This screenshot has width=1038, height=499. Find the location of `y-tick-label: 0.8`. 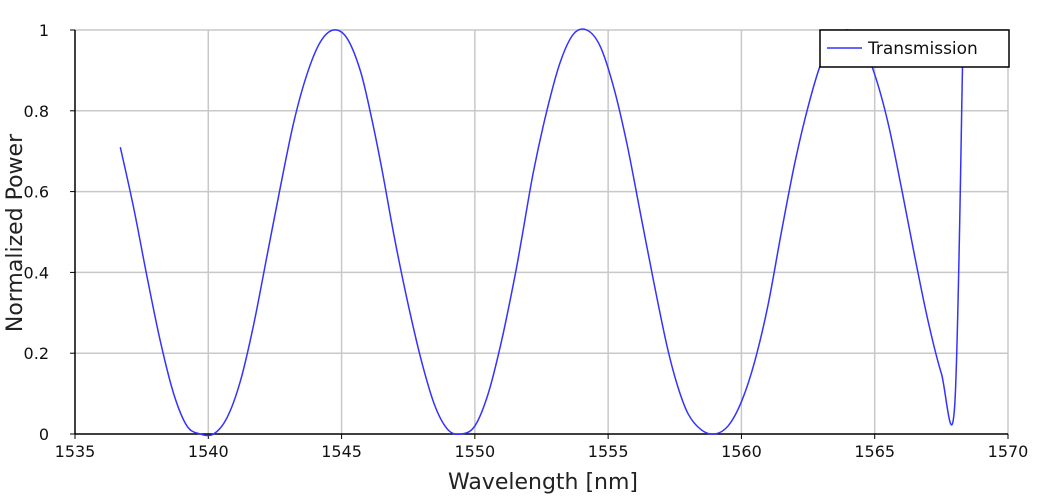

y-tick-label: 0.8 is located at coordinates (36, 111).